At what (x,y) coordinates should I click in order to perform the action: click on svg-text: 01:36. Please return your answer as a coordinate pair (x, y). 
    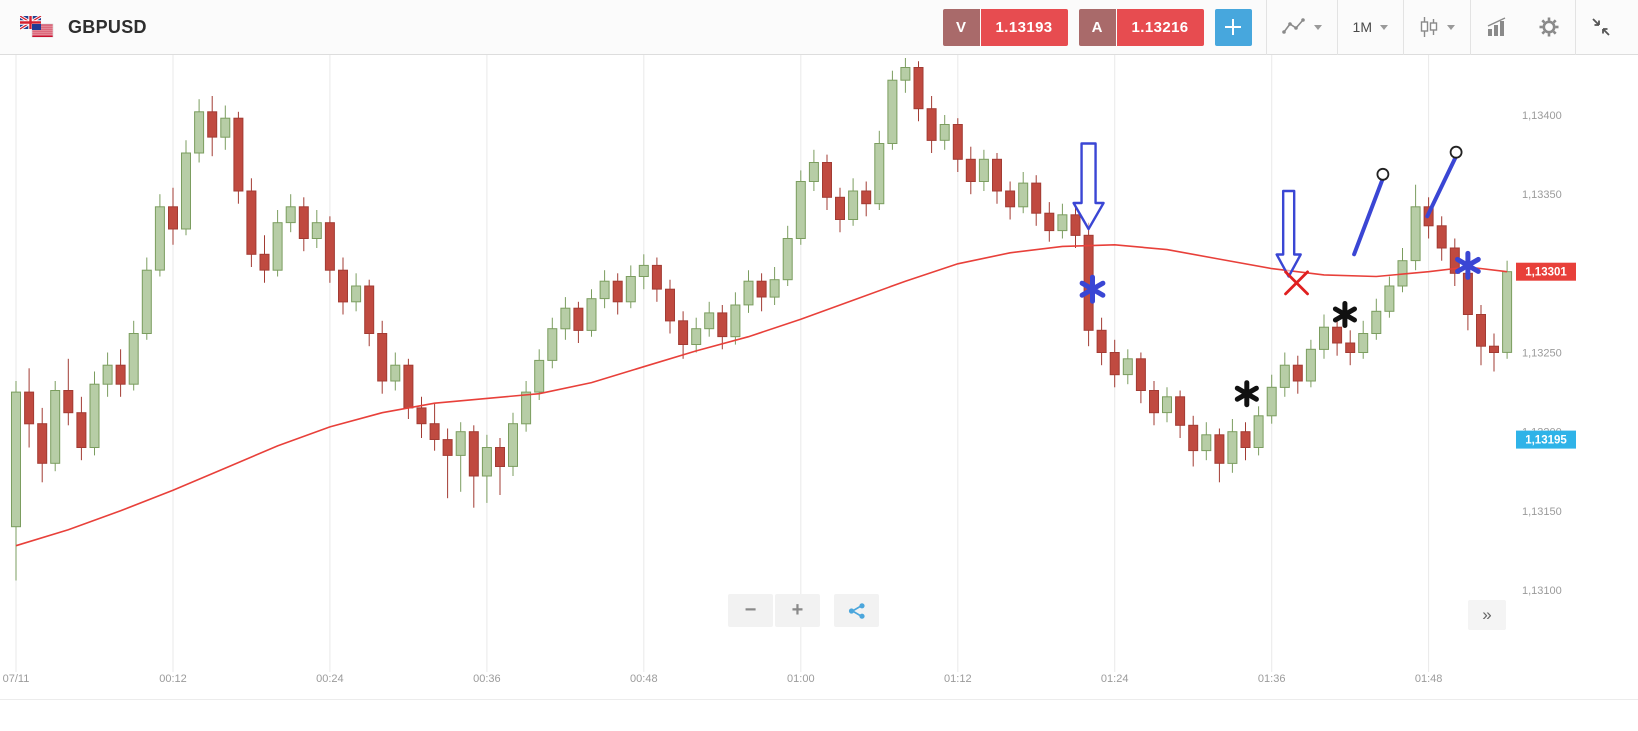
    Looking at the image, I should click on (1272, 679).